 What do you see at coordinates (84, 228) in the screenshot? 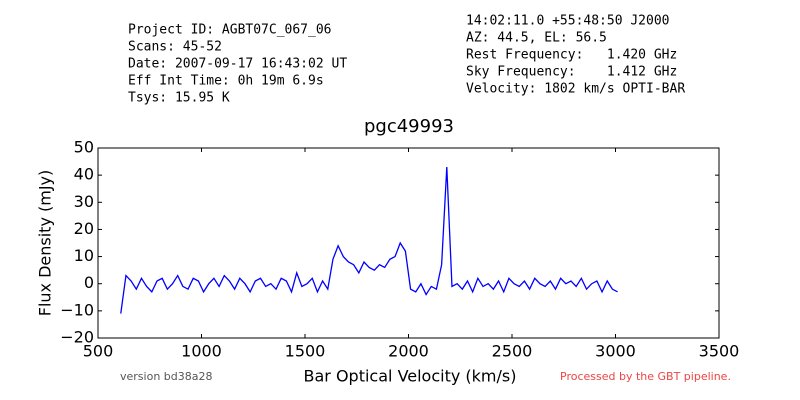
I see `y-tick-label: 20` at bounding box center [84, 228].